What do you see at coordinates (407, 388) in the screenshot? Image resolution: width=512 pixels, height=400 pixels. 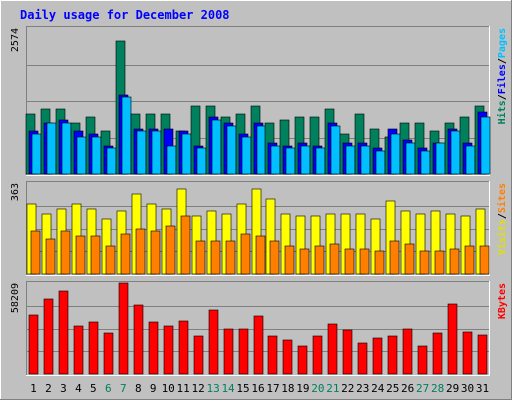 I see `x-tick-label: 26` at bounding box center [407, 388].